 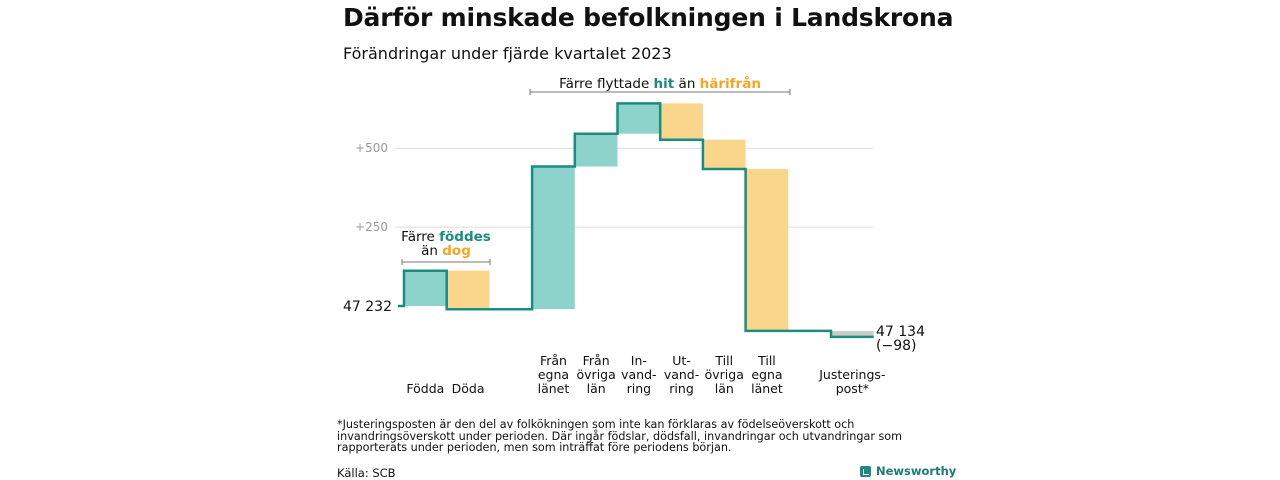 I want to click on y-tick-label: +250, so click(x=371, y=227).